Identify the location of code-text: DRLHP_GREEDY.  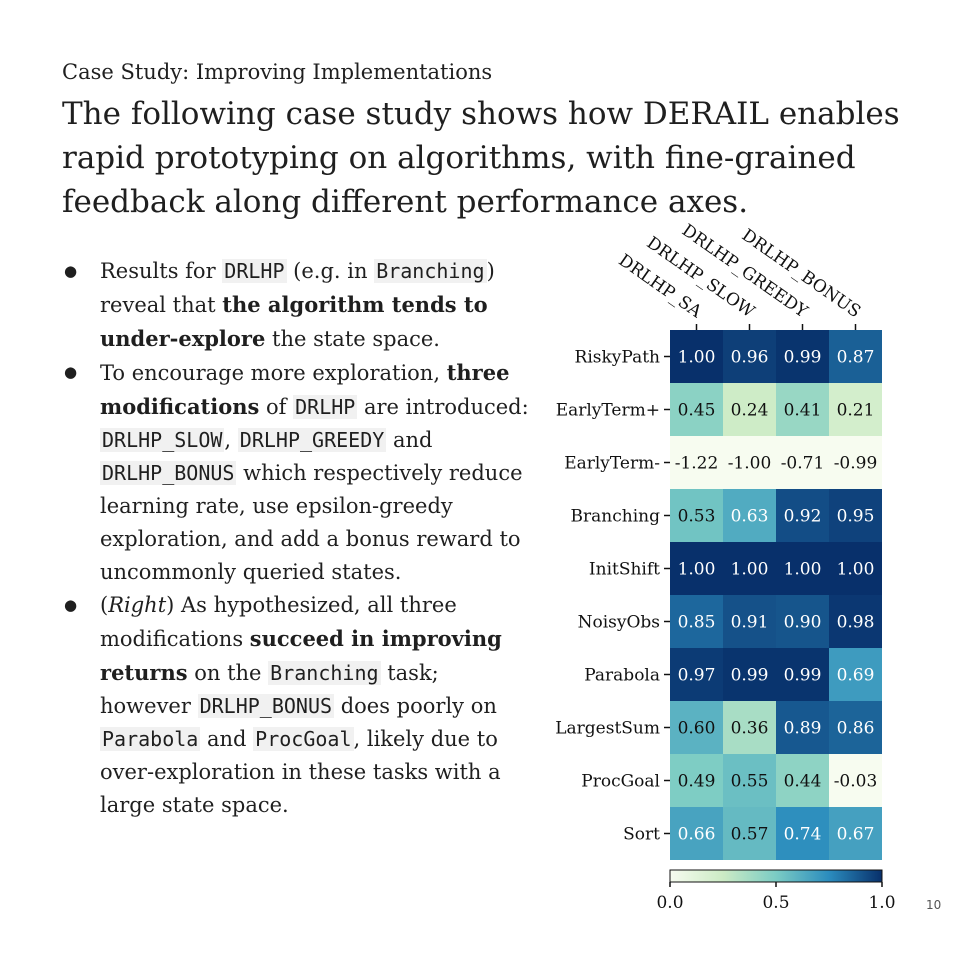
(312, 440).